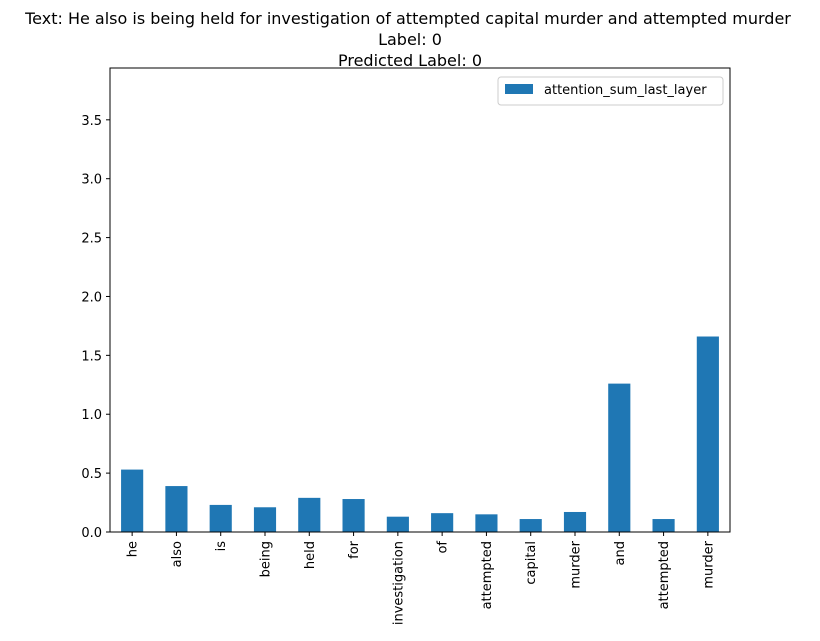 This screenshot has width=820, height=641. Describe the element at coordinates (620, 553) in the screenshot. I see `x-tick-label-and: and` at that location.